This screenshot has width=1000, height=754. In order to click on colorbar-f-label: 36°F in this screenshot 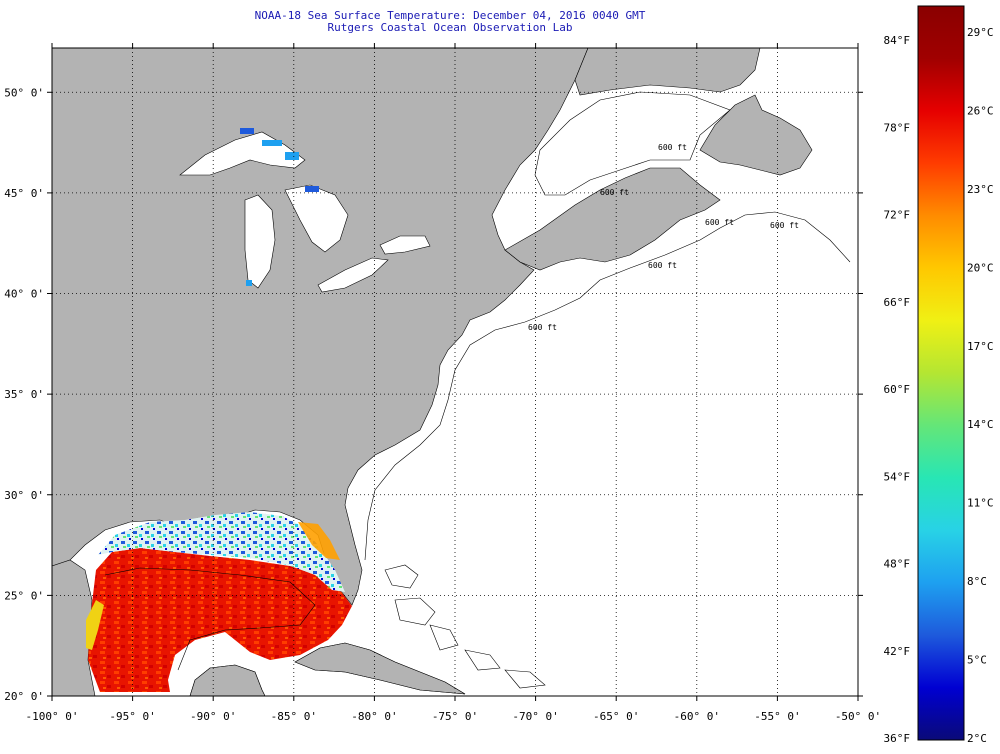, I will do `click(897, 738)`.